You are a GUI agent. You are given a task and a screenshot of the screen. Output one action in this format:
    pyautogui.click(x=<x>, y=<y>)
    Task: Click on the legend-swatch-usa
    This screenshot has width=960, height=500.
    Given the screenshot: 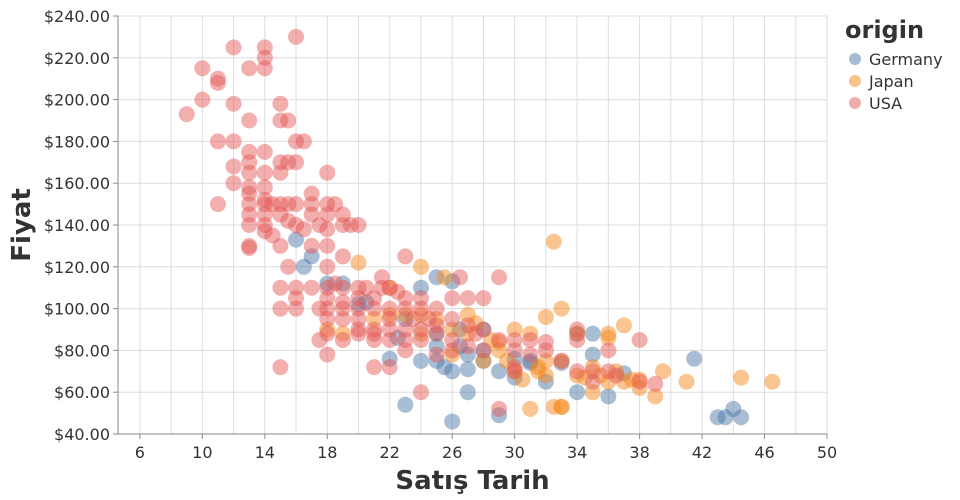 What is the action you would take?
    pyautogui.click(x=855, y=103)
    